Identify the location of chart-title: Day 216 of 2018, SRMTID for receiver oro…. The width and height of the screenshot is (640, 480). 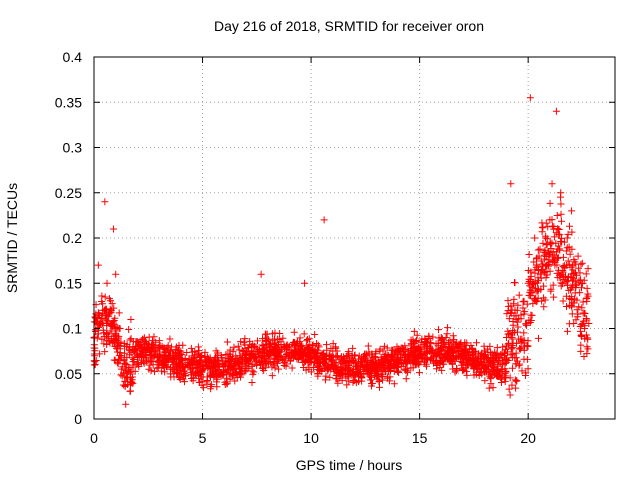
(349, 26).